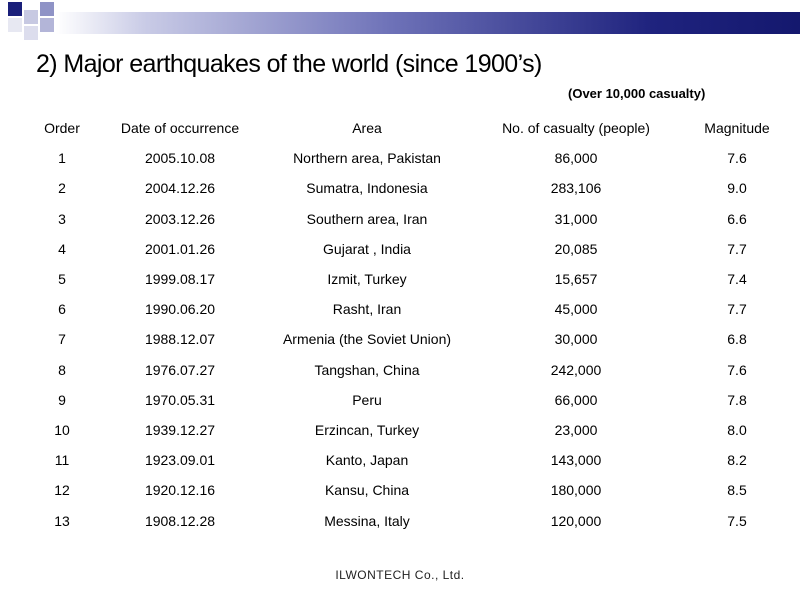  Describe the element at coordinates (180, 369) in the screenshot. I see `cell-date: 1976.07.27` at that location.